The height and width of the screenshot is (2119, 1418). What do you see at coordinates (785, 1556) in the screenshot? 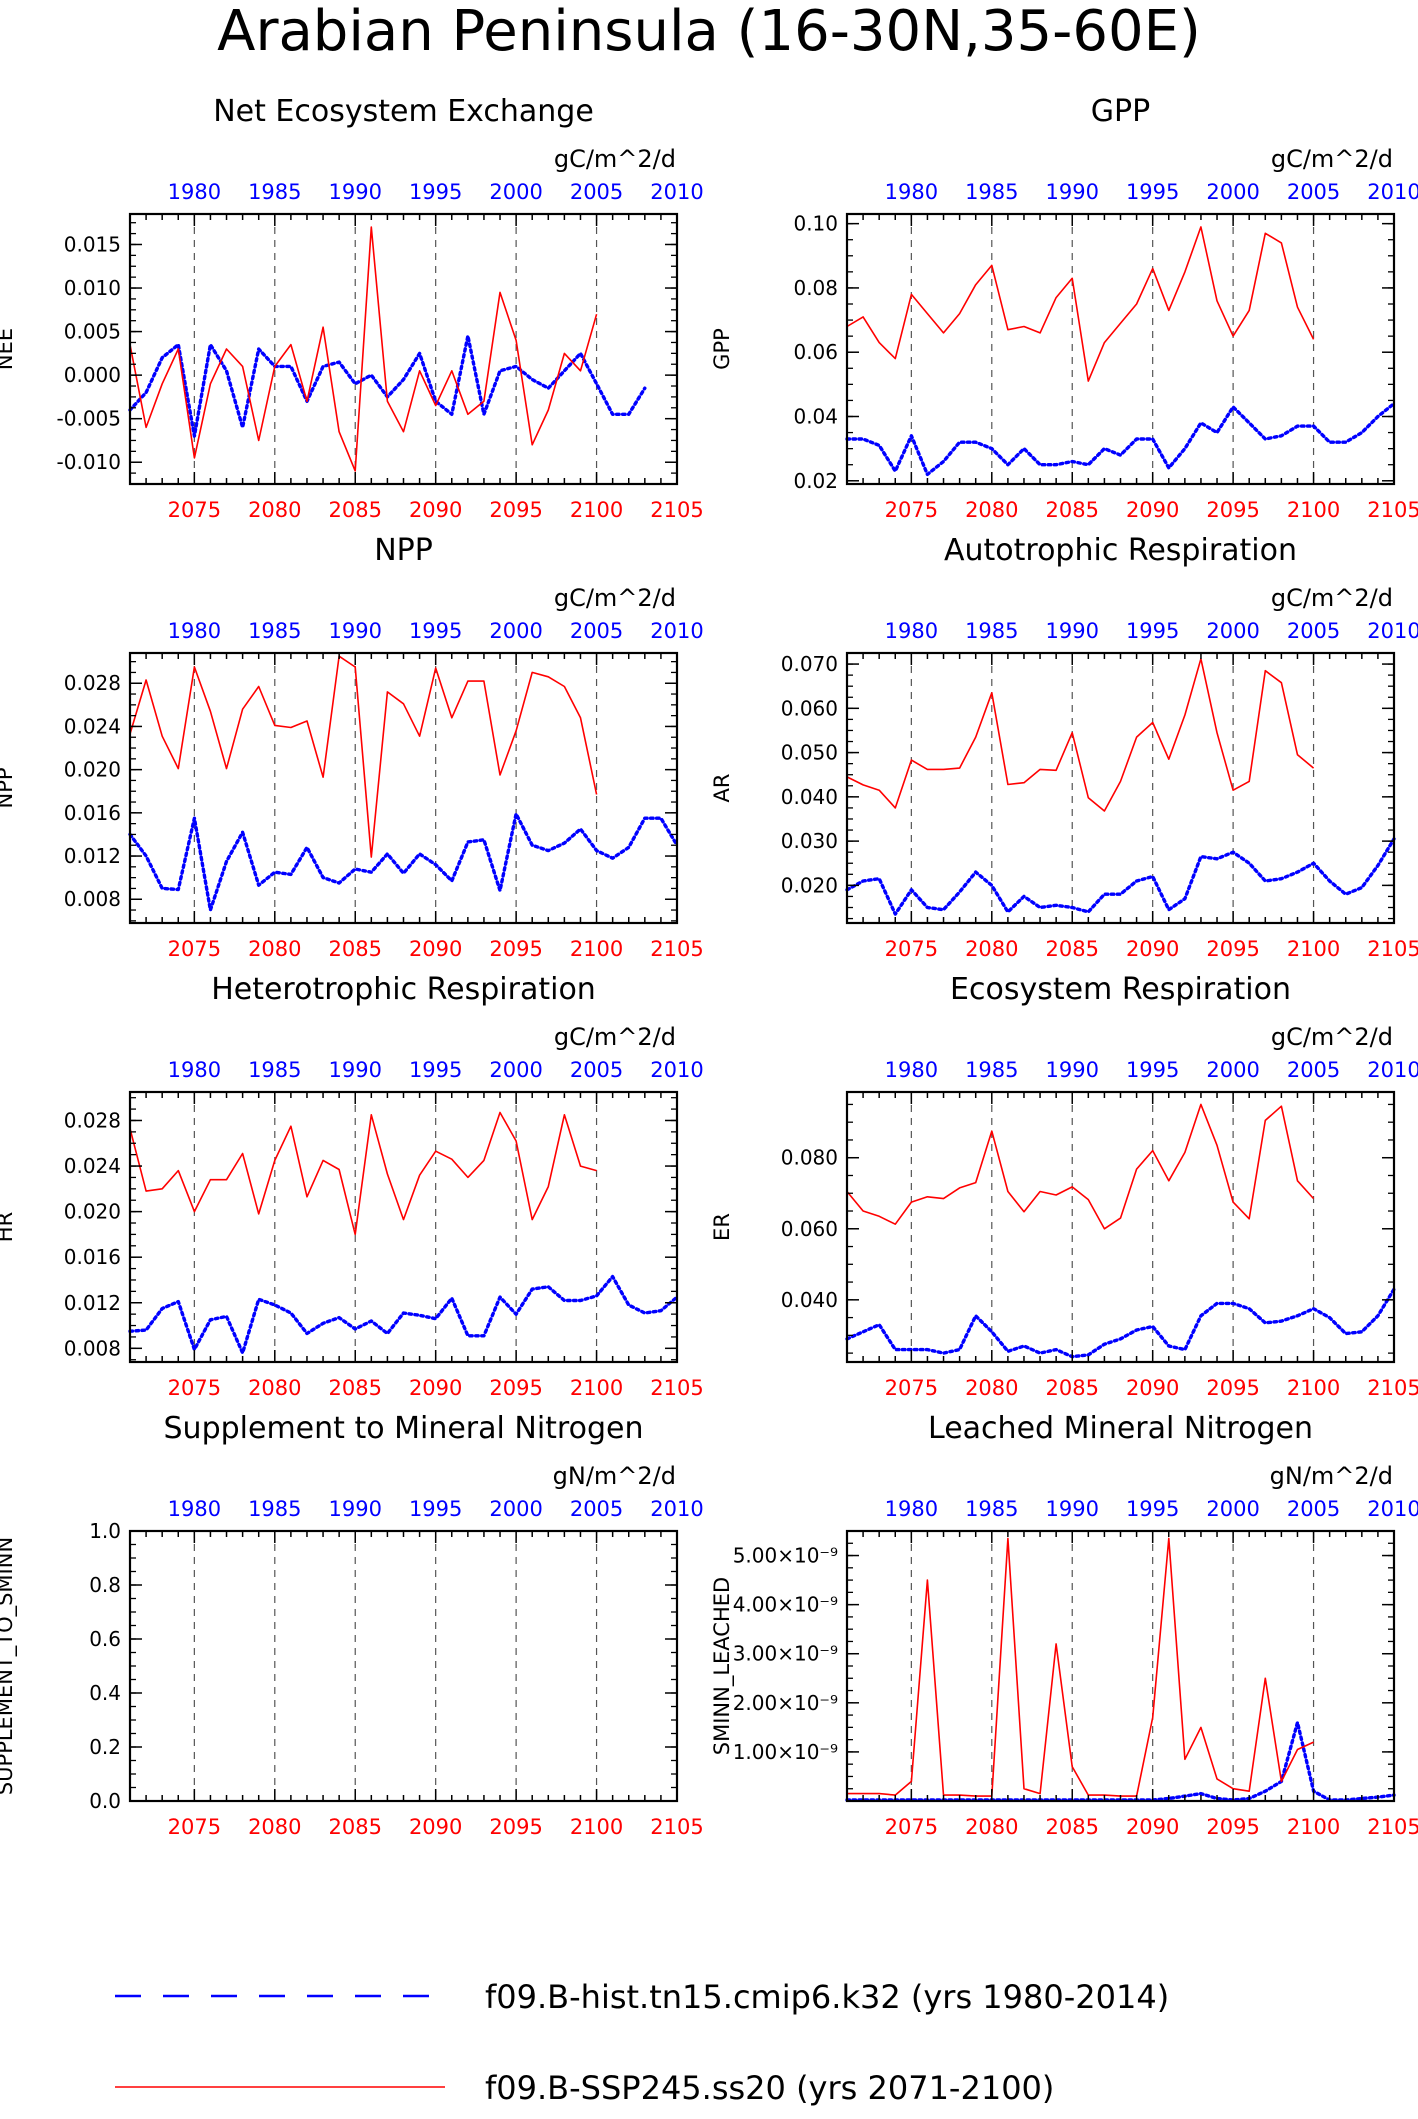
I see `y-tick-label: 5.00×10⁻⁹` at bounding box center [785, 1556].